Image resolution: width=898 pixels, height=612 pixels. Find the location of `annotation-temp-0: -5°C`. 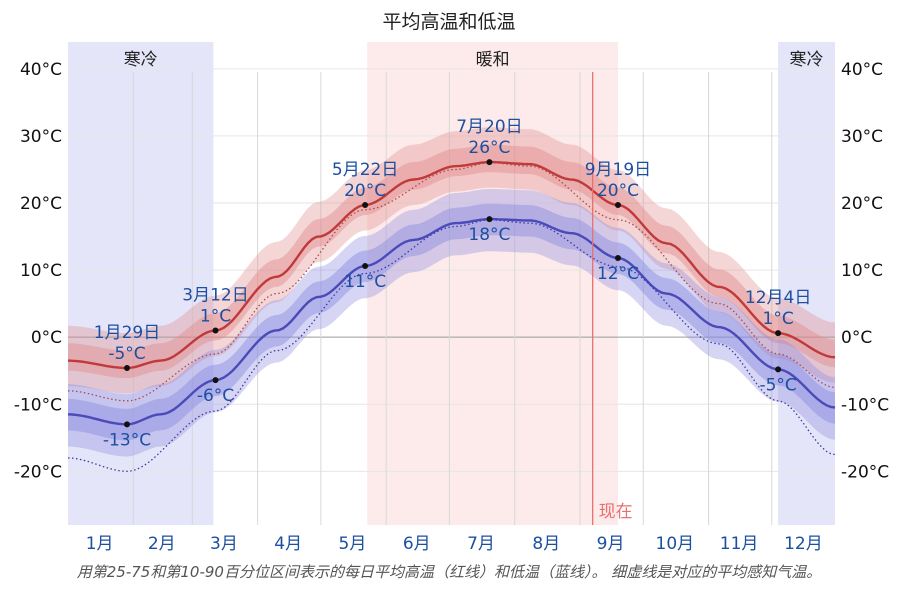

annotation-temp-0: -5°C is located at coordinates (126, 354).